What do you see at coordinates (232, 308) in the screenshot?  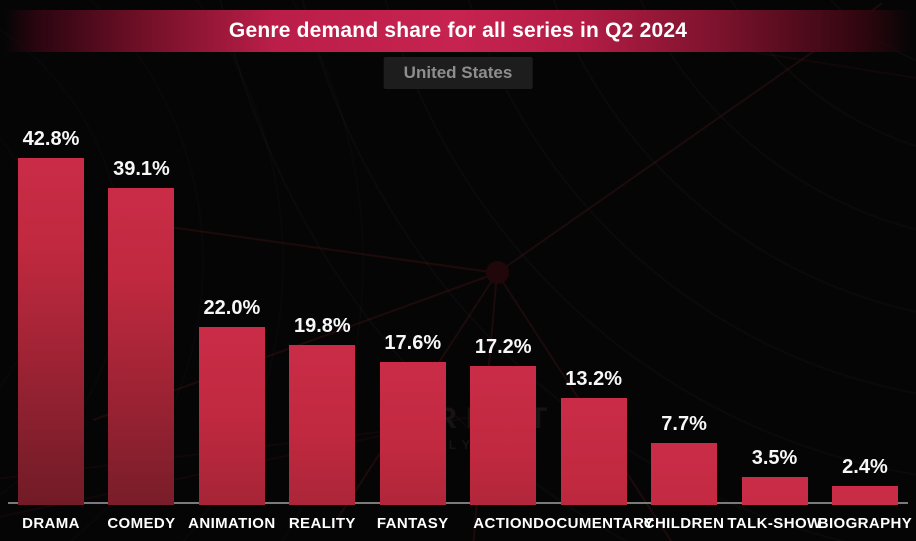 I see `bar-value-label: 22.0%` at bounding box center [232, 308].